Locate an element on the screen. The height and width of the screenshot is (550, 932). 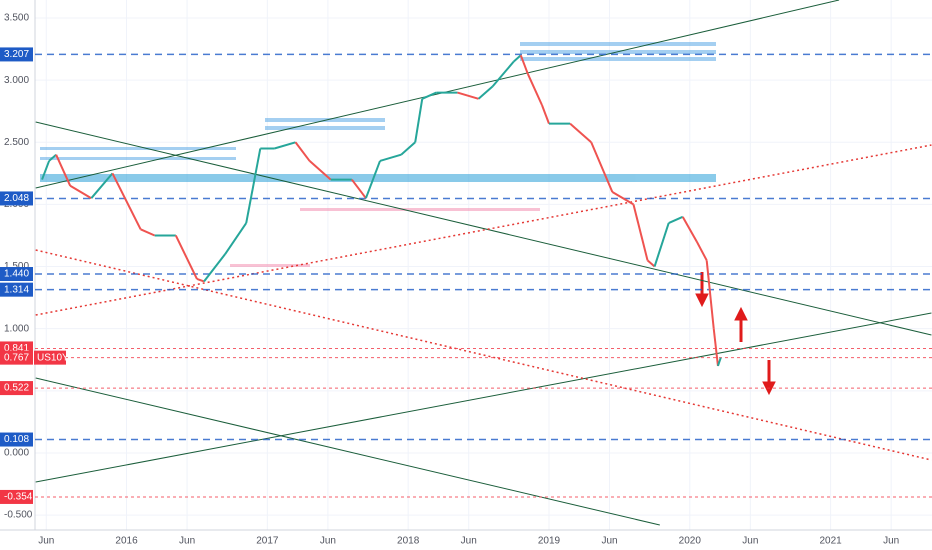
price-badge-label: 0.108 is located at coordinates (16, 439).